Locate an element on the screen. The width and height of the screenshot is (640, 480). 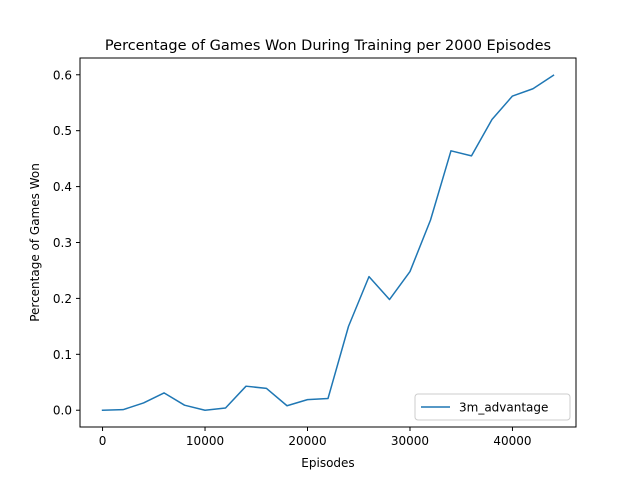
y-tick-label: 0.3 is located at coordinates (62, 243).